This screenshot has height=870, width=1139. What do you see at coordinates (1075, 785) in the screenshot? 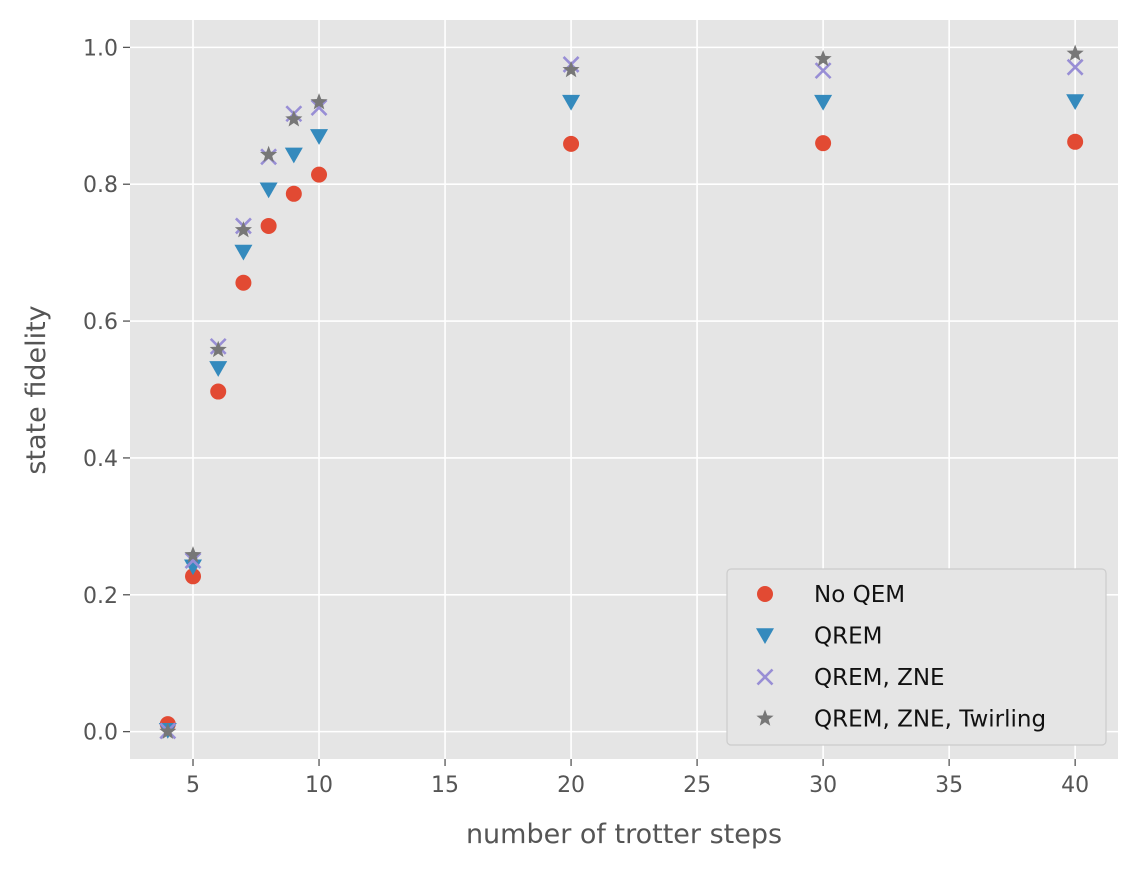
I see `x-tick-label: 40` at bounding box center [1075, 785].